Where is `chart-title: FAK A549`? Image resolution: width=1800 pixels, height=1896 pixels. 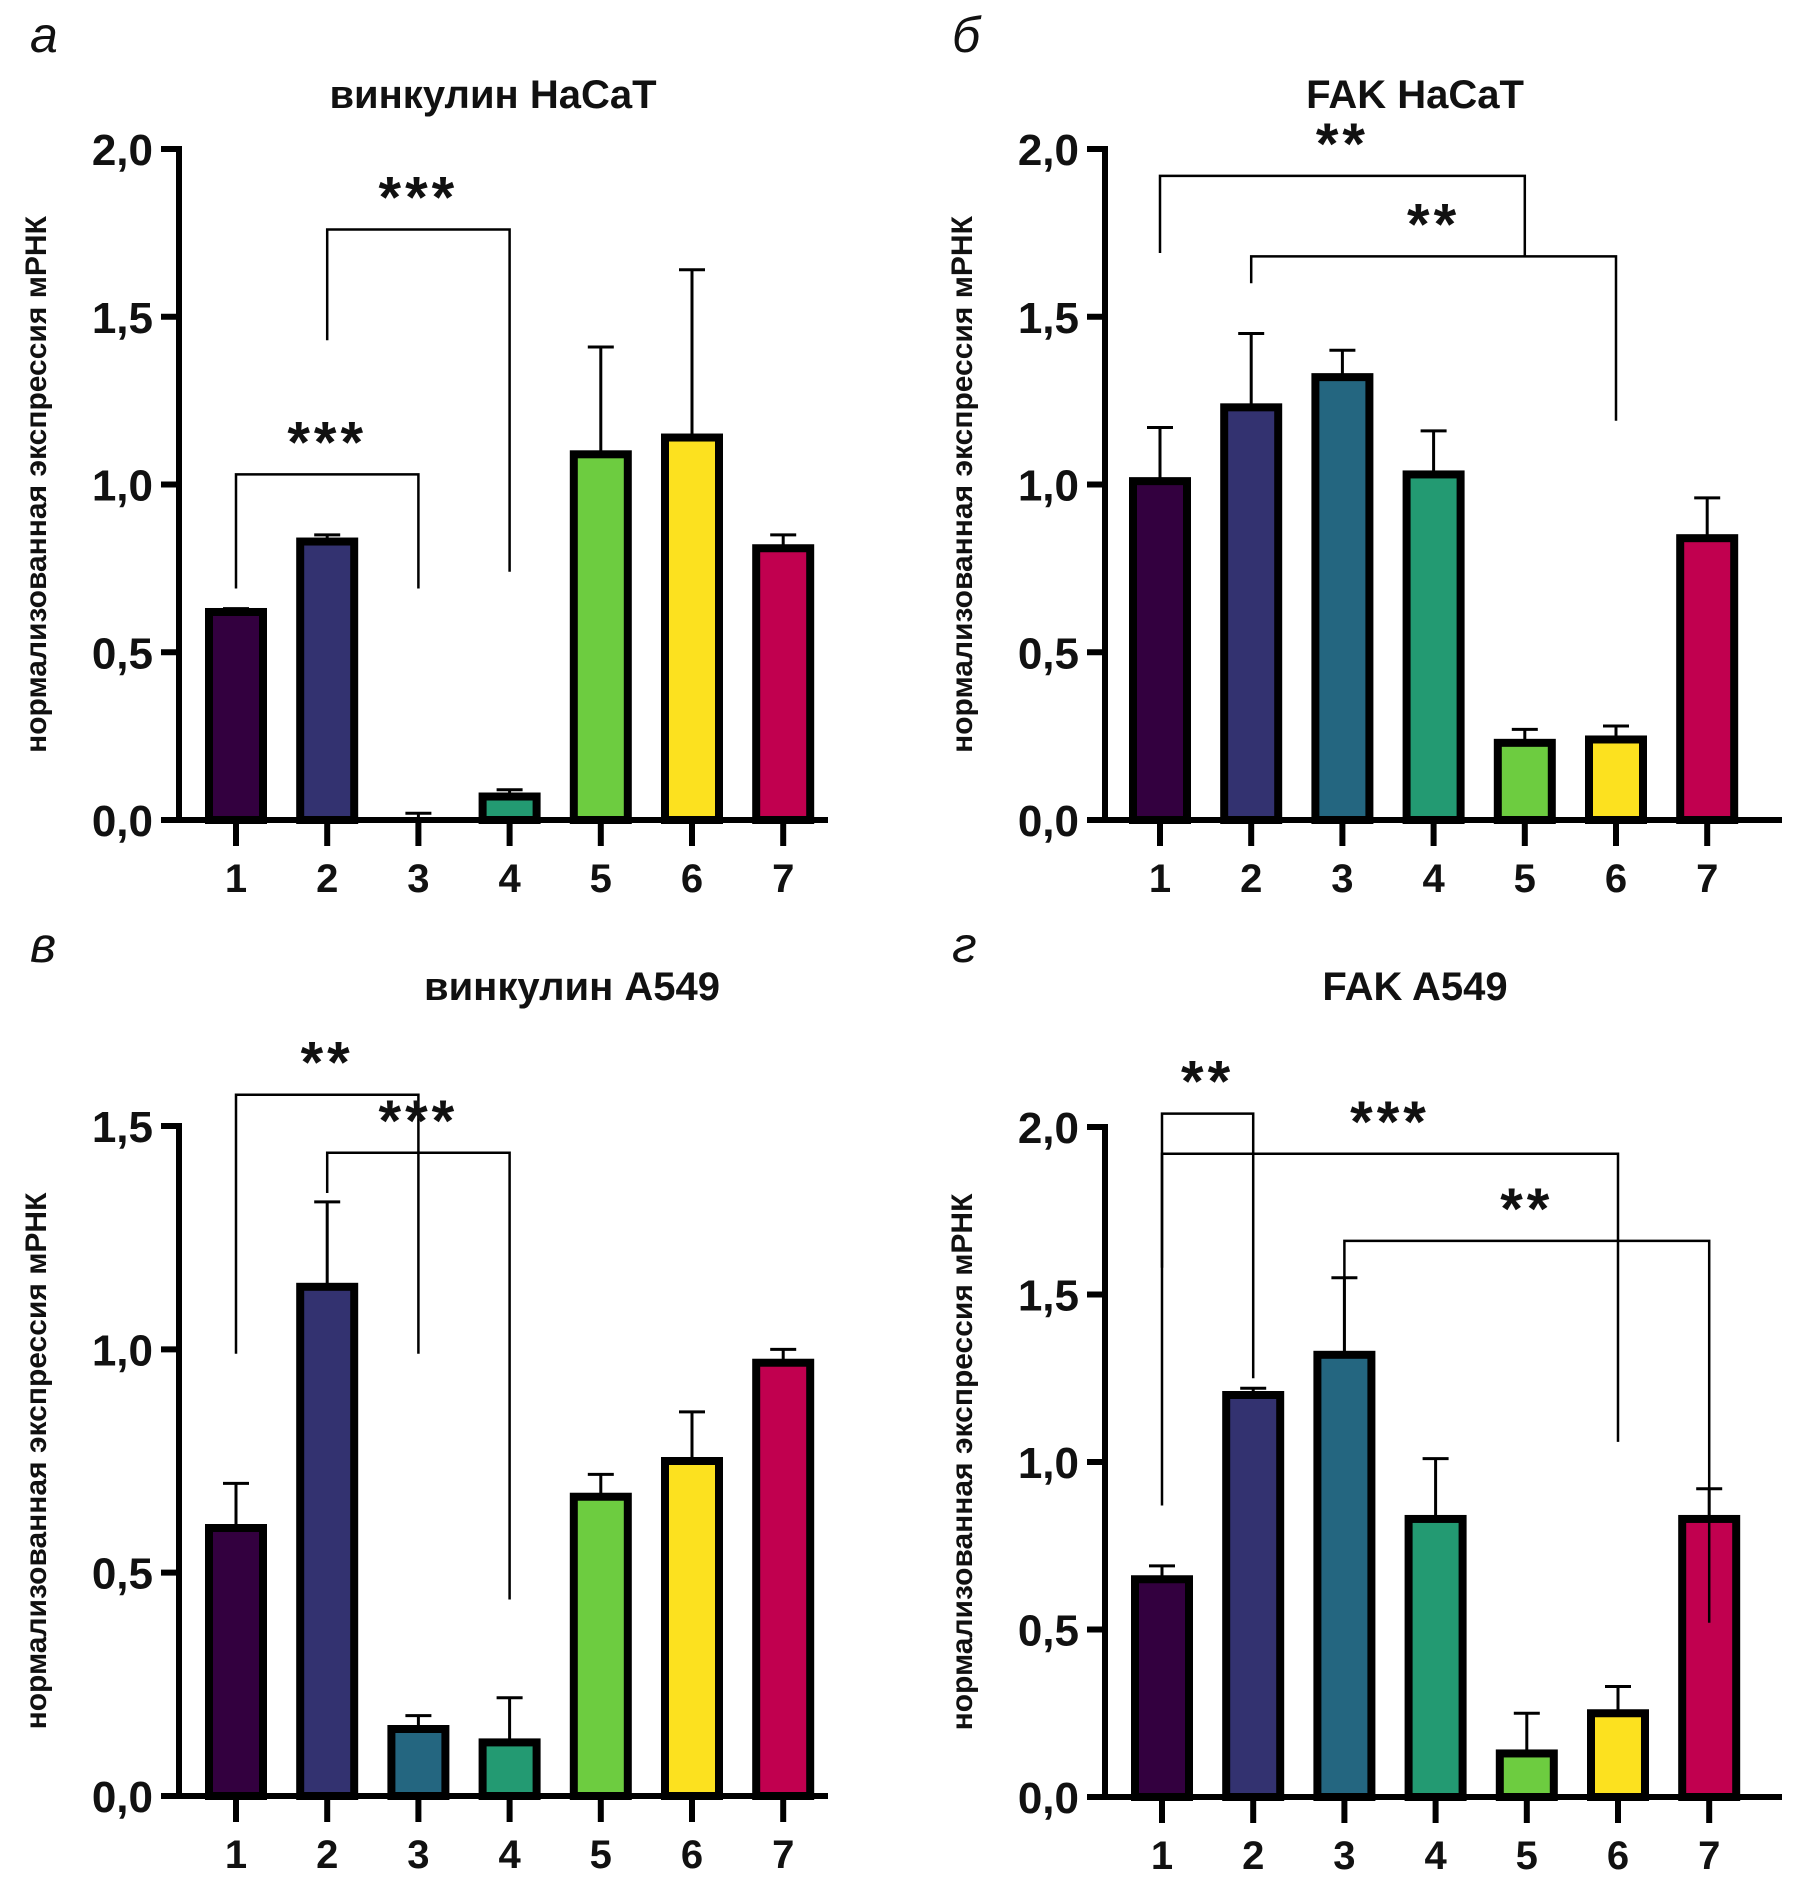 chart-title: FAK A549 is located at coordinates (1414, 987).